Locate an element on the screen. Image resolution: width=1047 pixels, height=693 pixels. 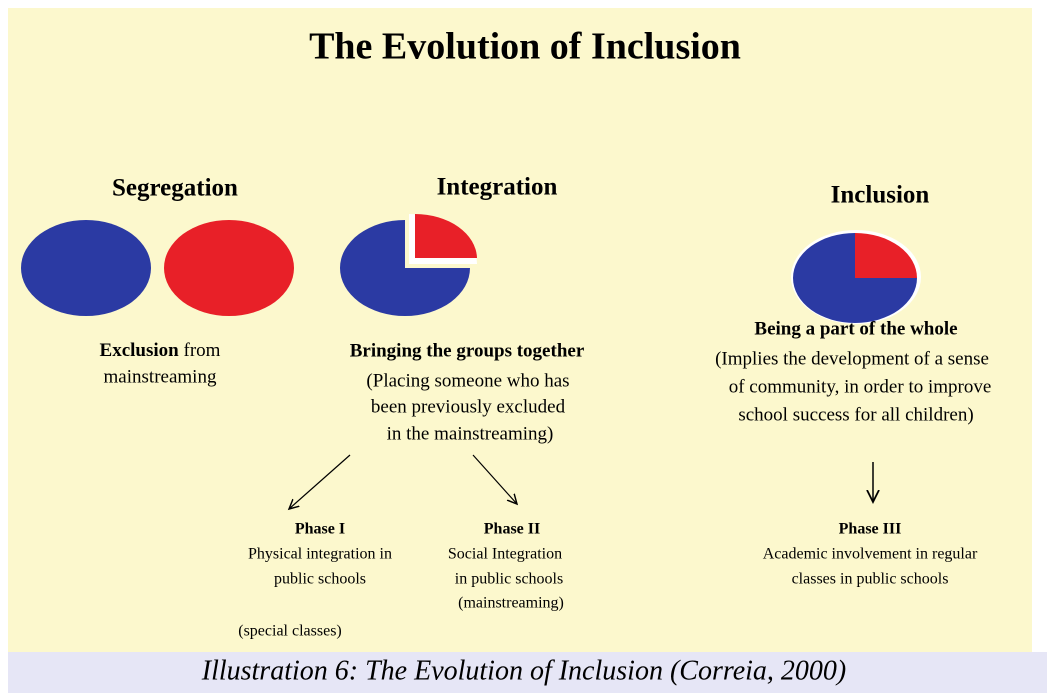
description: been previously excluded is located at coordinates (468, 406).